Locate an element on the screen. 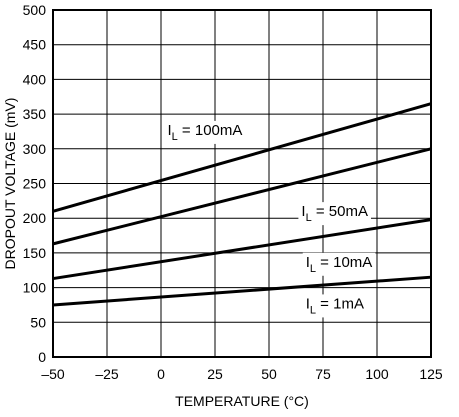 This screenshot has height=417, width=459. x-tick-label: 50 is located at coordinates (269, 374).